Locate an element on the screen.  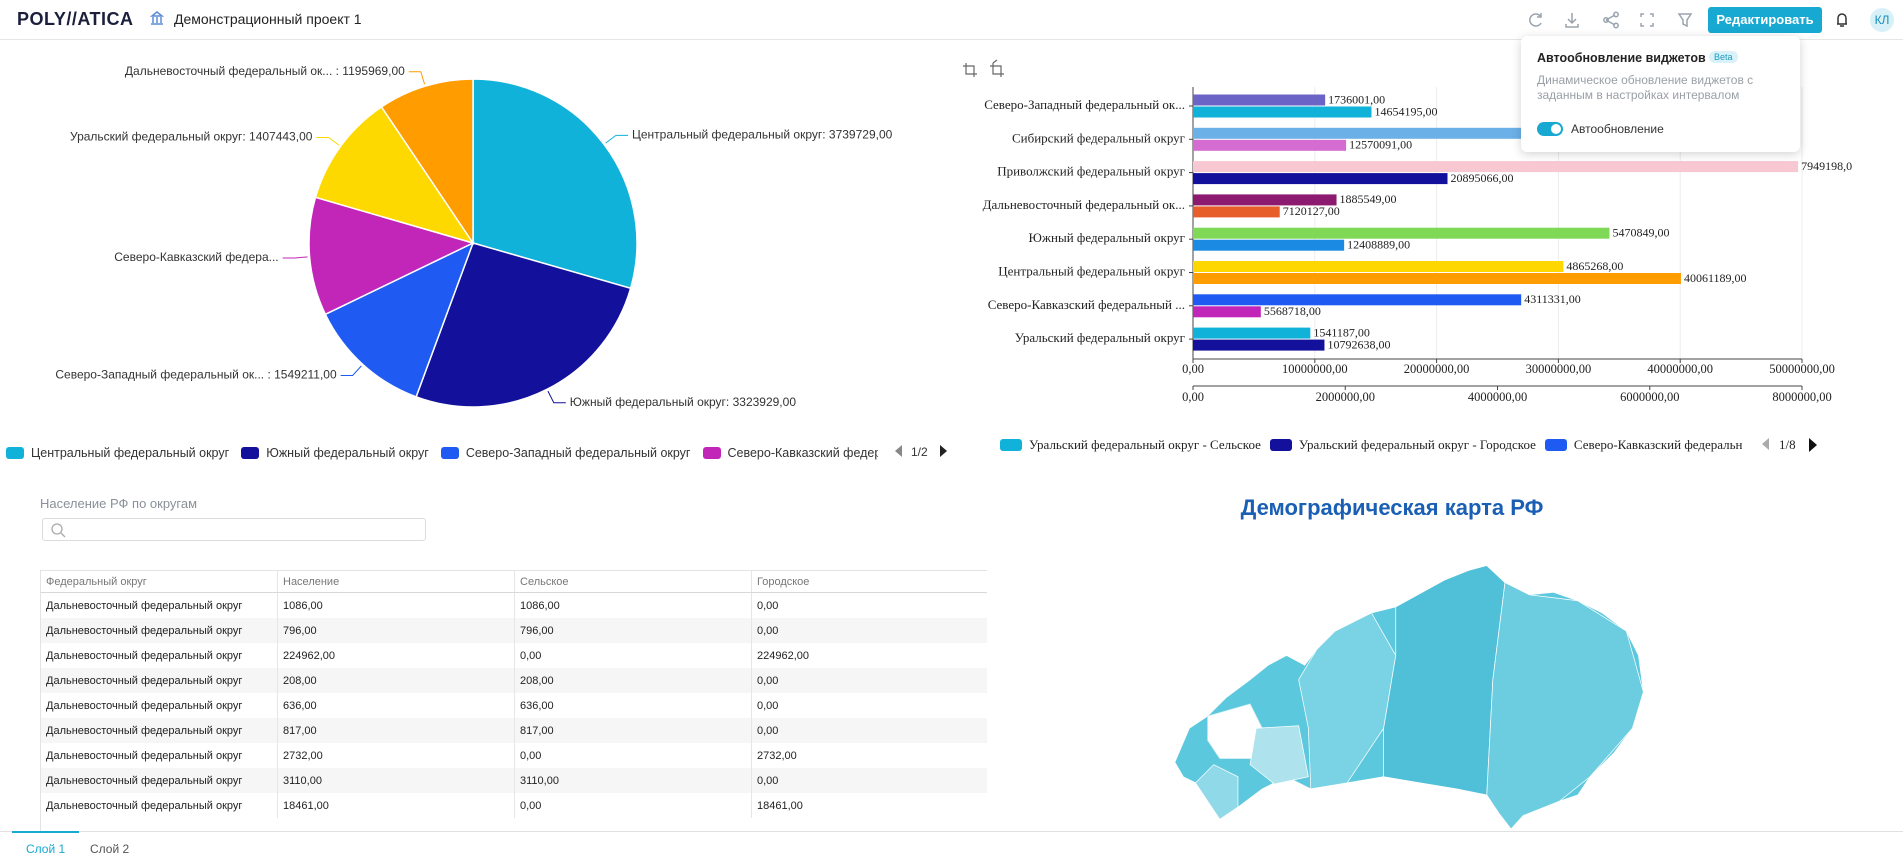
map-title: Демографическая карта РФ is located at coordinates (1392, 507).